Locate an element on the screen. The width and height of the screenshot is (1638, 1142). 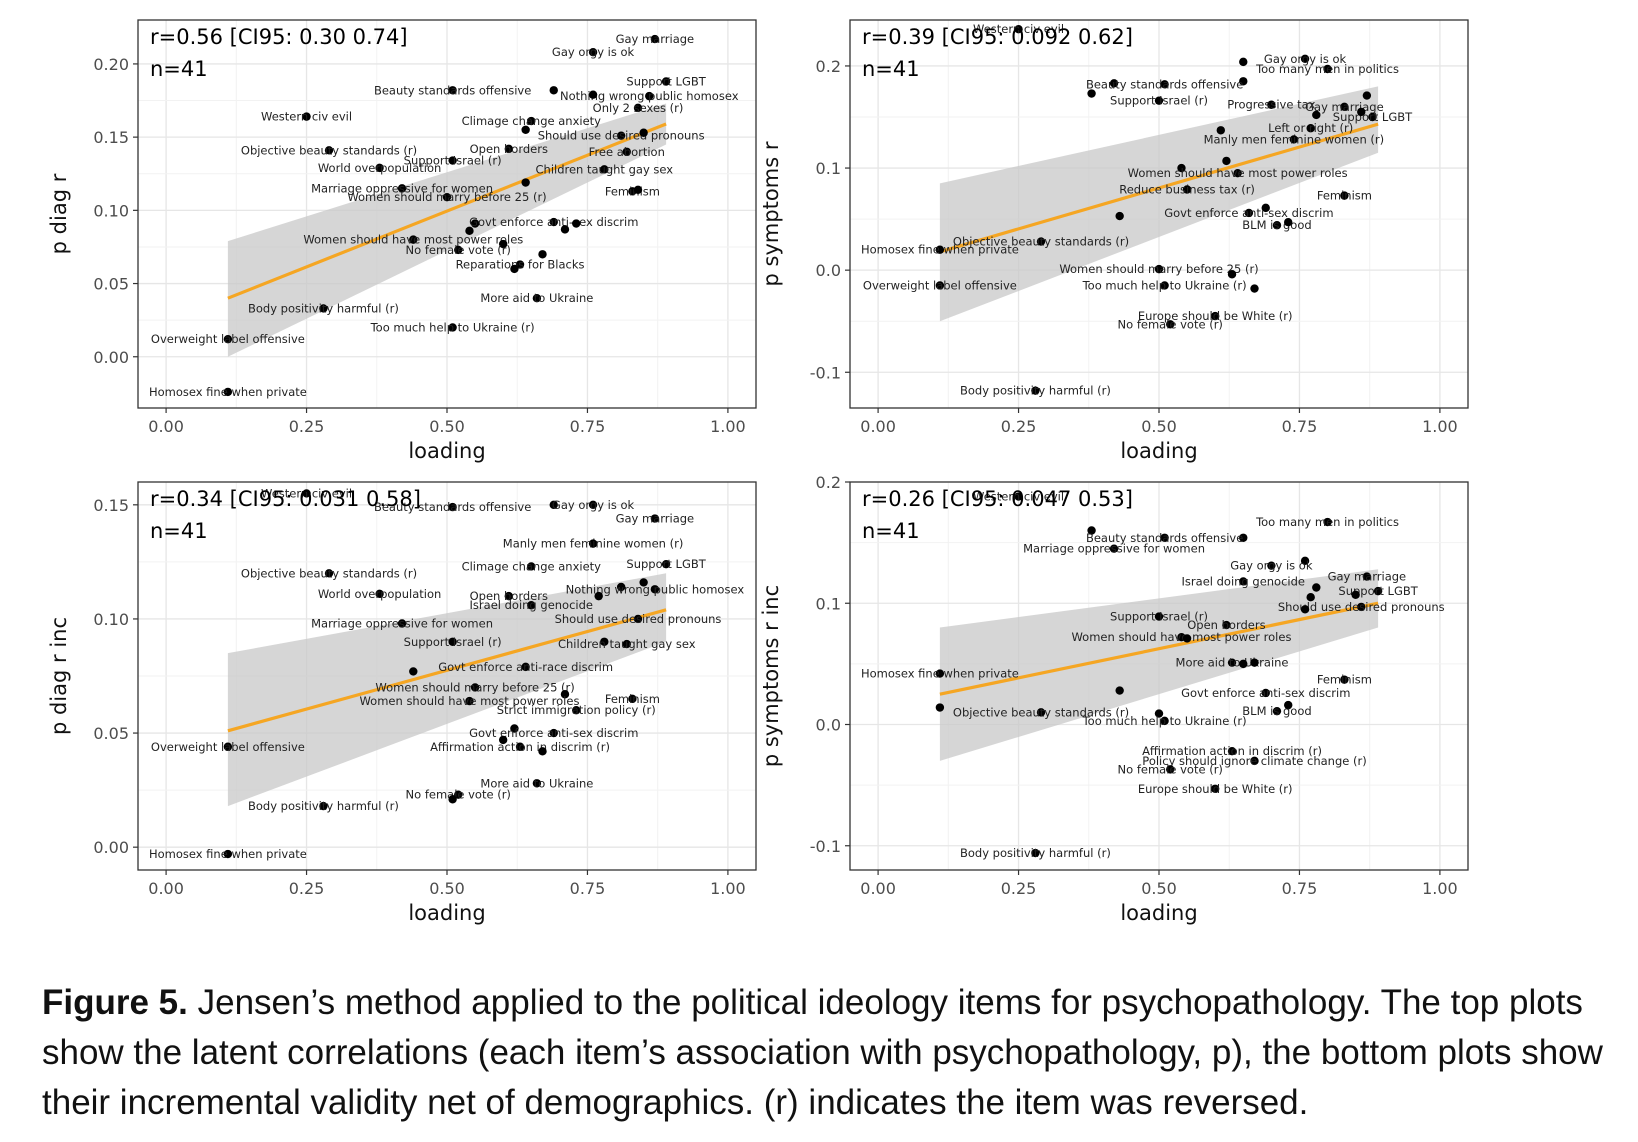
point-label: Affirmation action in discrim (r) is located at coordinates (520, 747).